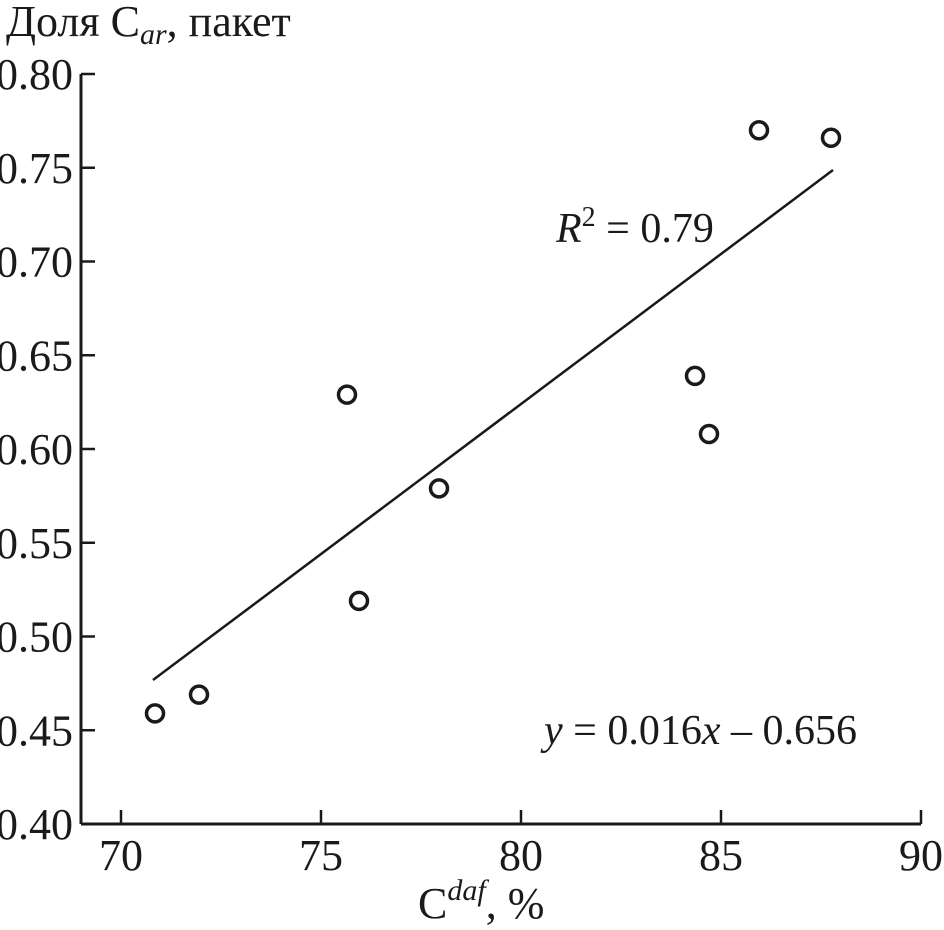 This screenshot has height=930, width=944. I want to click on y-tick-label: 0.50, so click(36, 637).